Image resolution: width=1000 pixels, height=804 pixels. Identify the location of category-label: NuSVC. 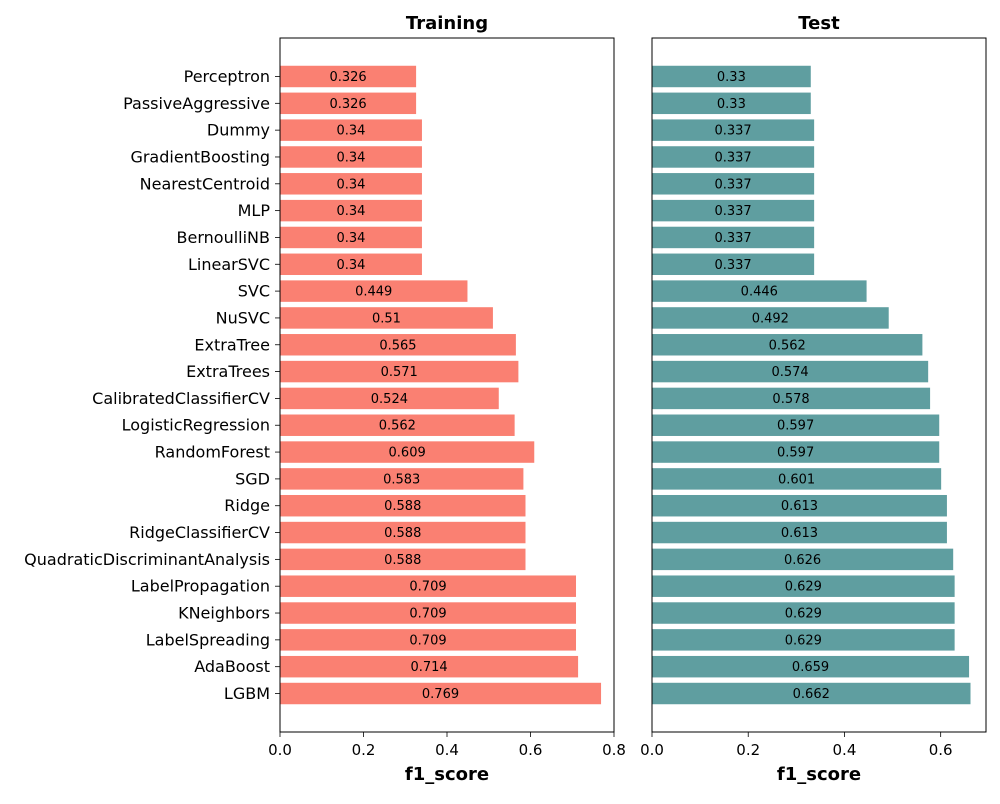
(243, 317).